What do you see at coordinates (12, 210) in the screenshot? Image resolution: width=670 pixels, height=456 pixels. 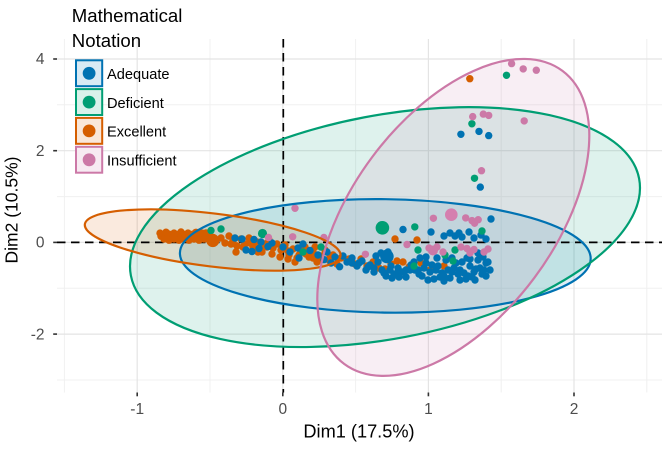 I see `svg-text: Dim2 (10.5%)` at bounding box center [12, 210].